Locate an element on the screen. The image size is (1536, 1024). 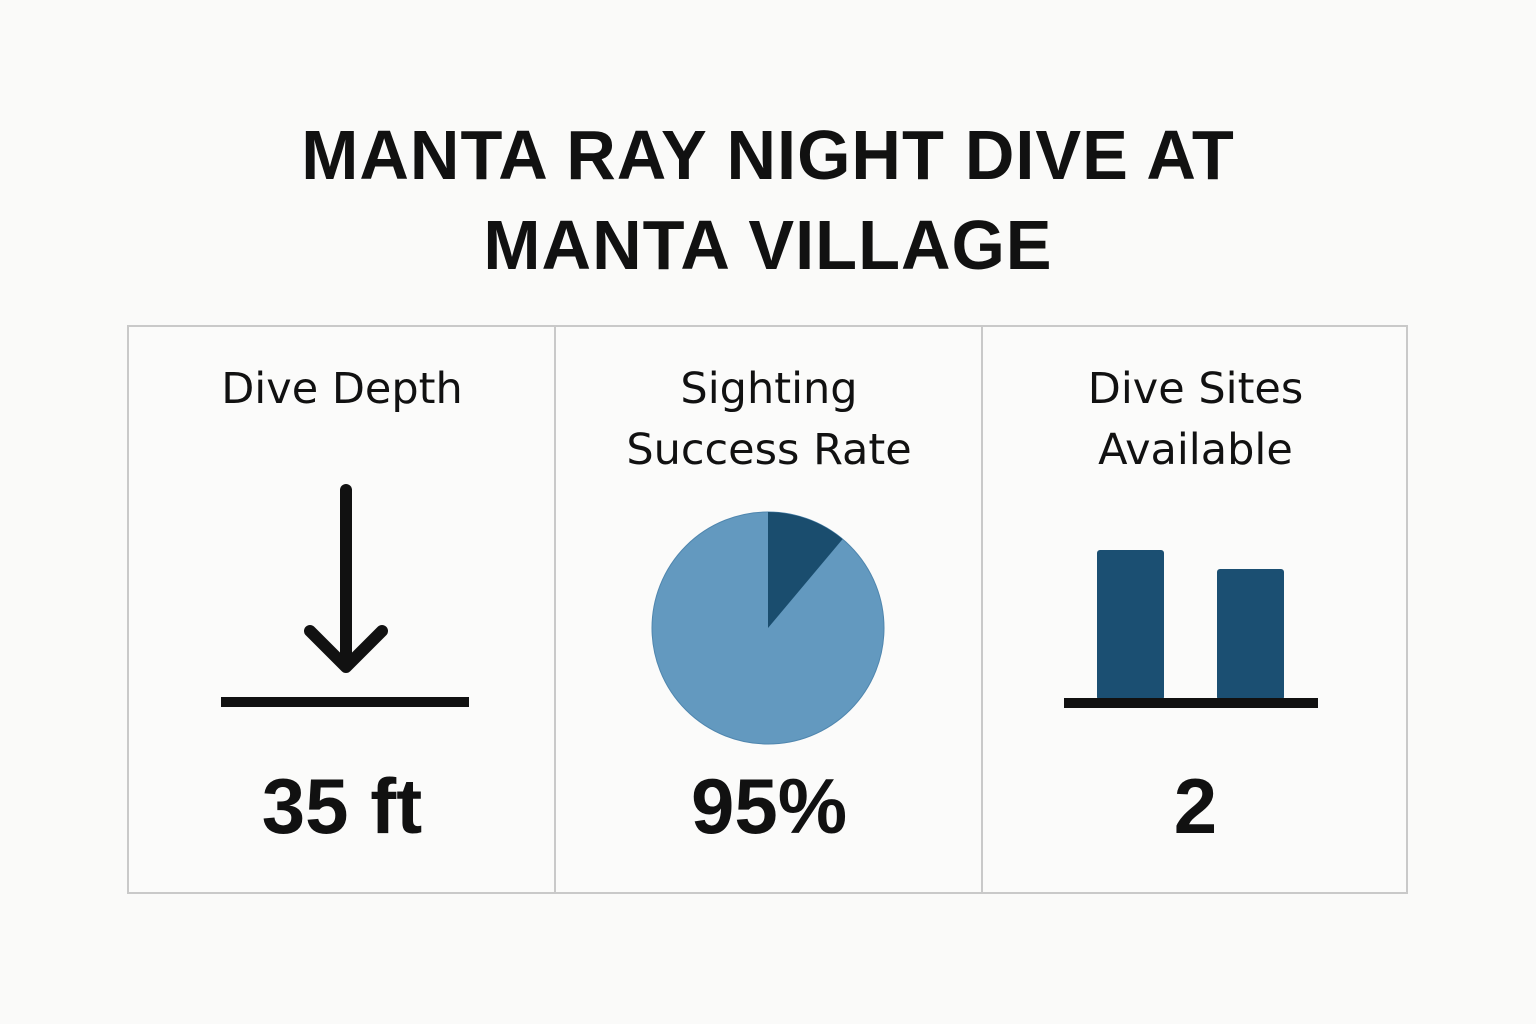
stat-label-line-2: Success Rate is located at coordinates (769, 450).